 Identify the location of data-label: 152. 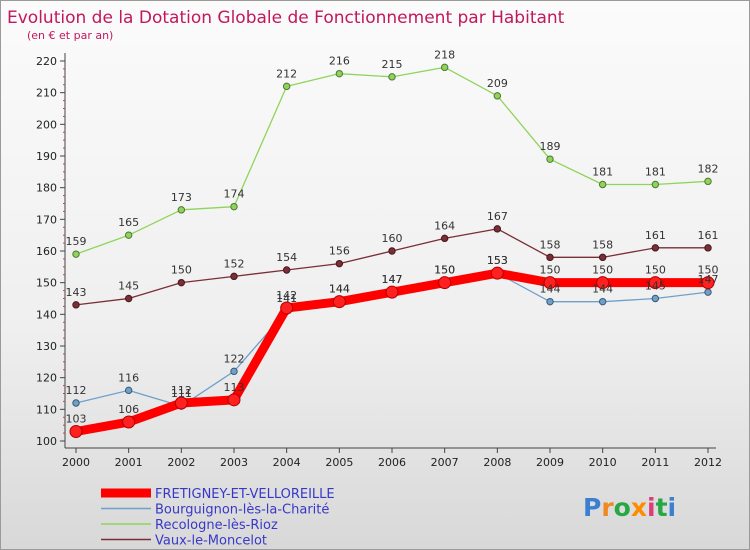
(234, 263).